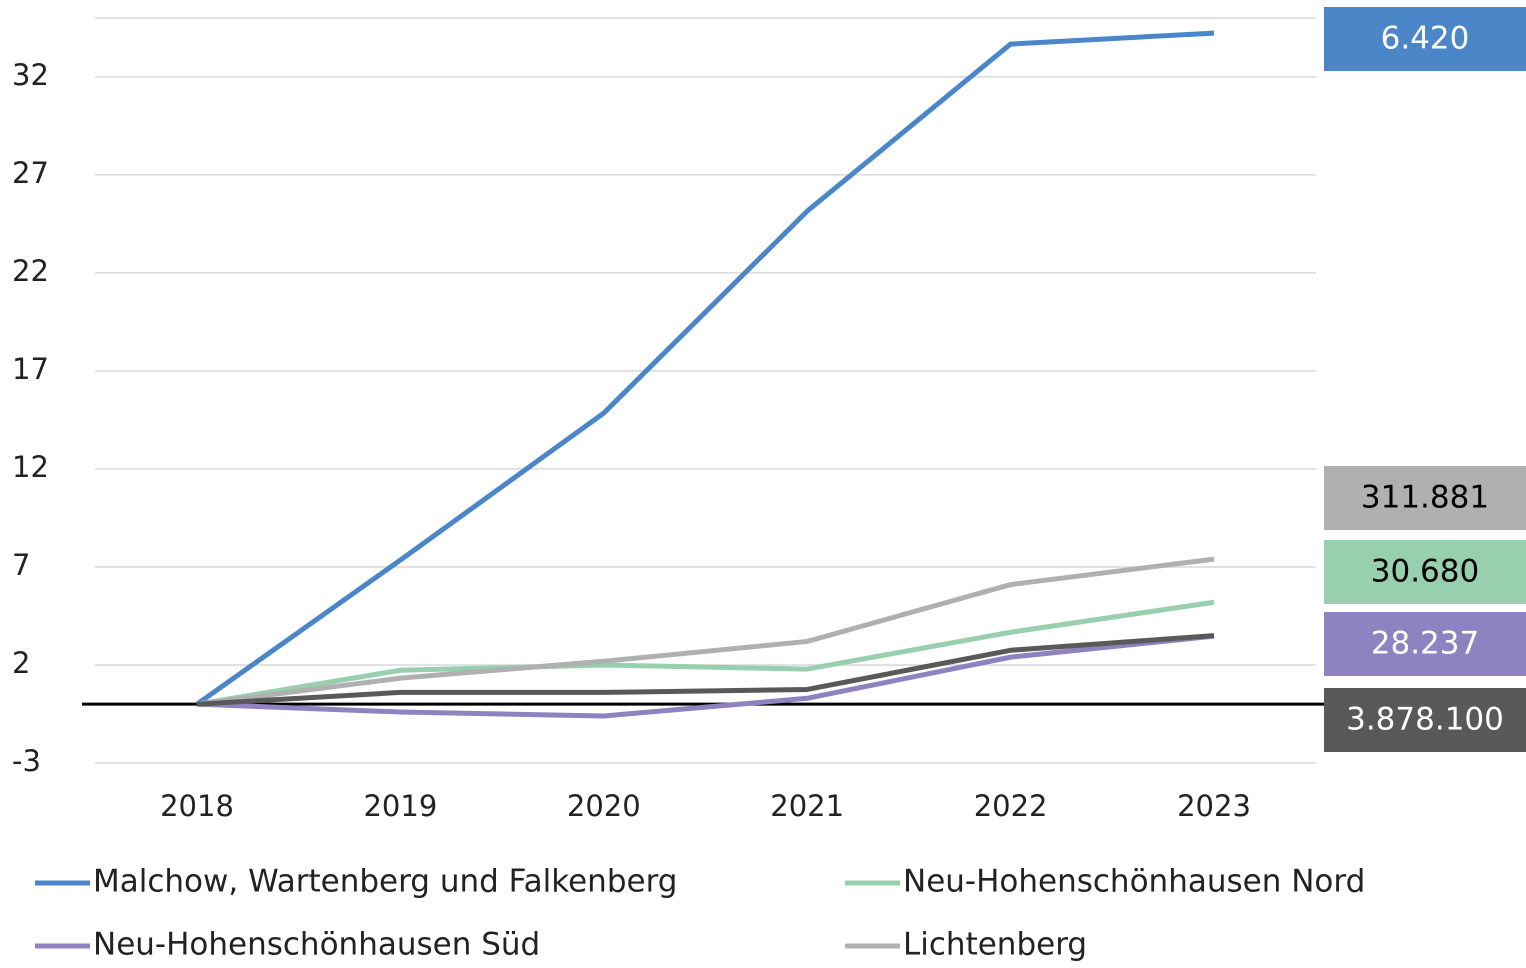 This screenshot has width=1526, height=968. What do you see at coordinates (30, 369) in the screenshot?
I see `y-tick-label: 17` at bounding box center [30, 369].